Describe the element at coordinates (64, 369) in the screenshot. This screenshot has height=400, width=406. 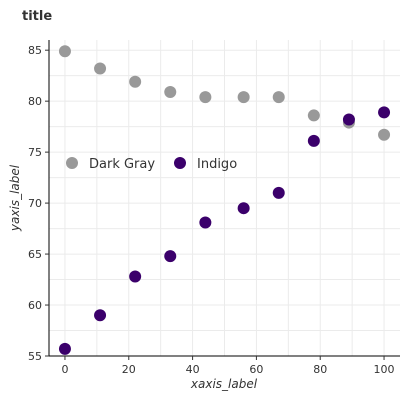
I see `x-tick-label: 0` at that location.